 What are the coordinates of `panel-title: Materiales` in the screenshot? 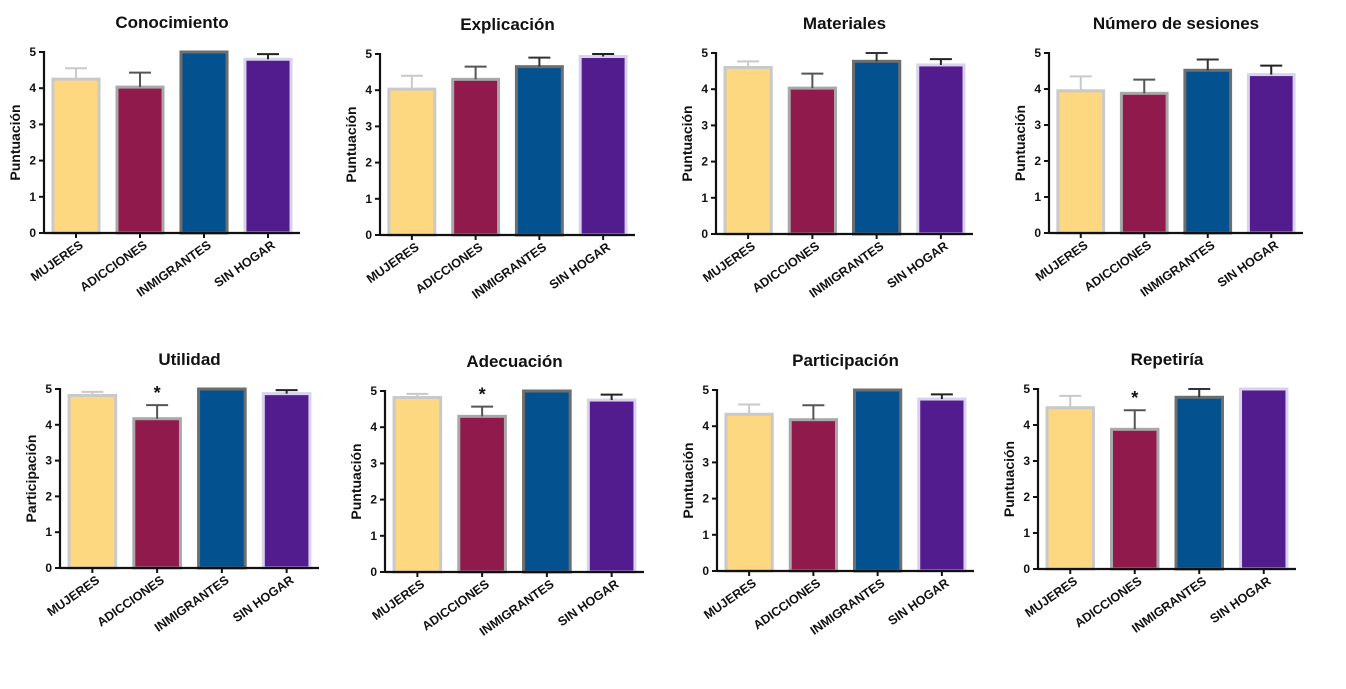 It's located at (844, 23).